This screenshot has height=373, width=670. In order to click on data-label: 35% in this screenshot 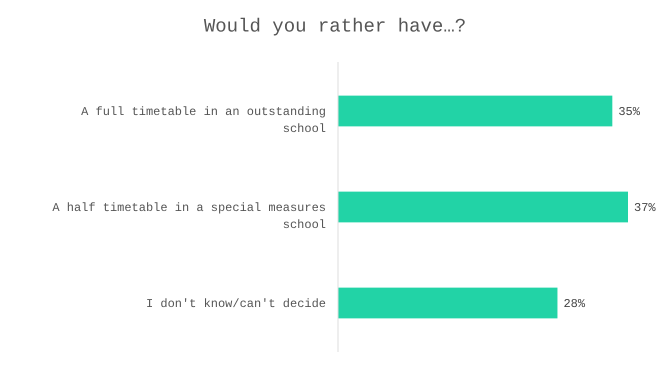, I will do `click(629, 111)`.